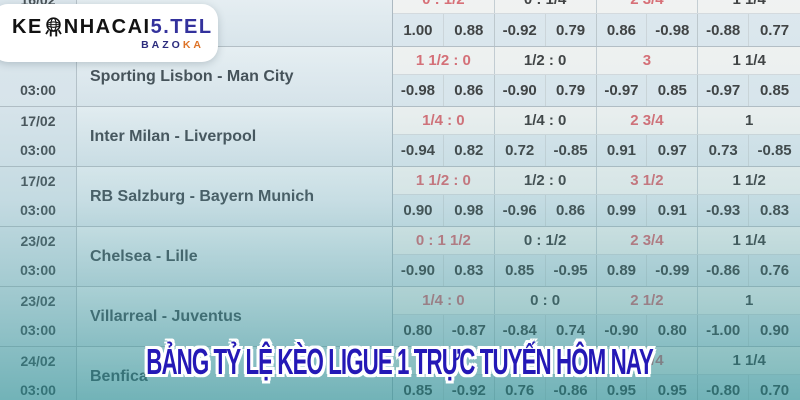 The image size is (800, 400). What do you see at coordinates (193, 44) in the screenshot?
I see `logo-subtitle-right: KA` at bounding box center [193, 44].